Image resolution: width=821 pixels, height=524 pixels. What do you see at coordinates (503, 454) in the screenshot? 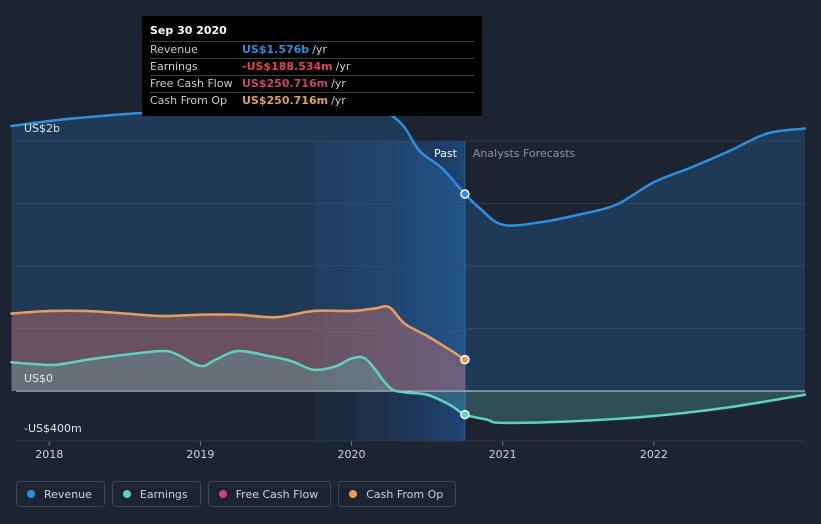
I see `x-tick-label: 2021` at bounding box center [503, 454].